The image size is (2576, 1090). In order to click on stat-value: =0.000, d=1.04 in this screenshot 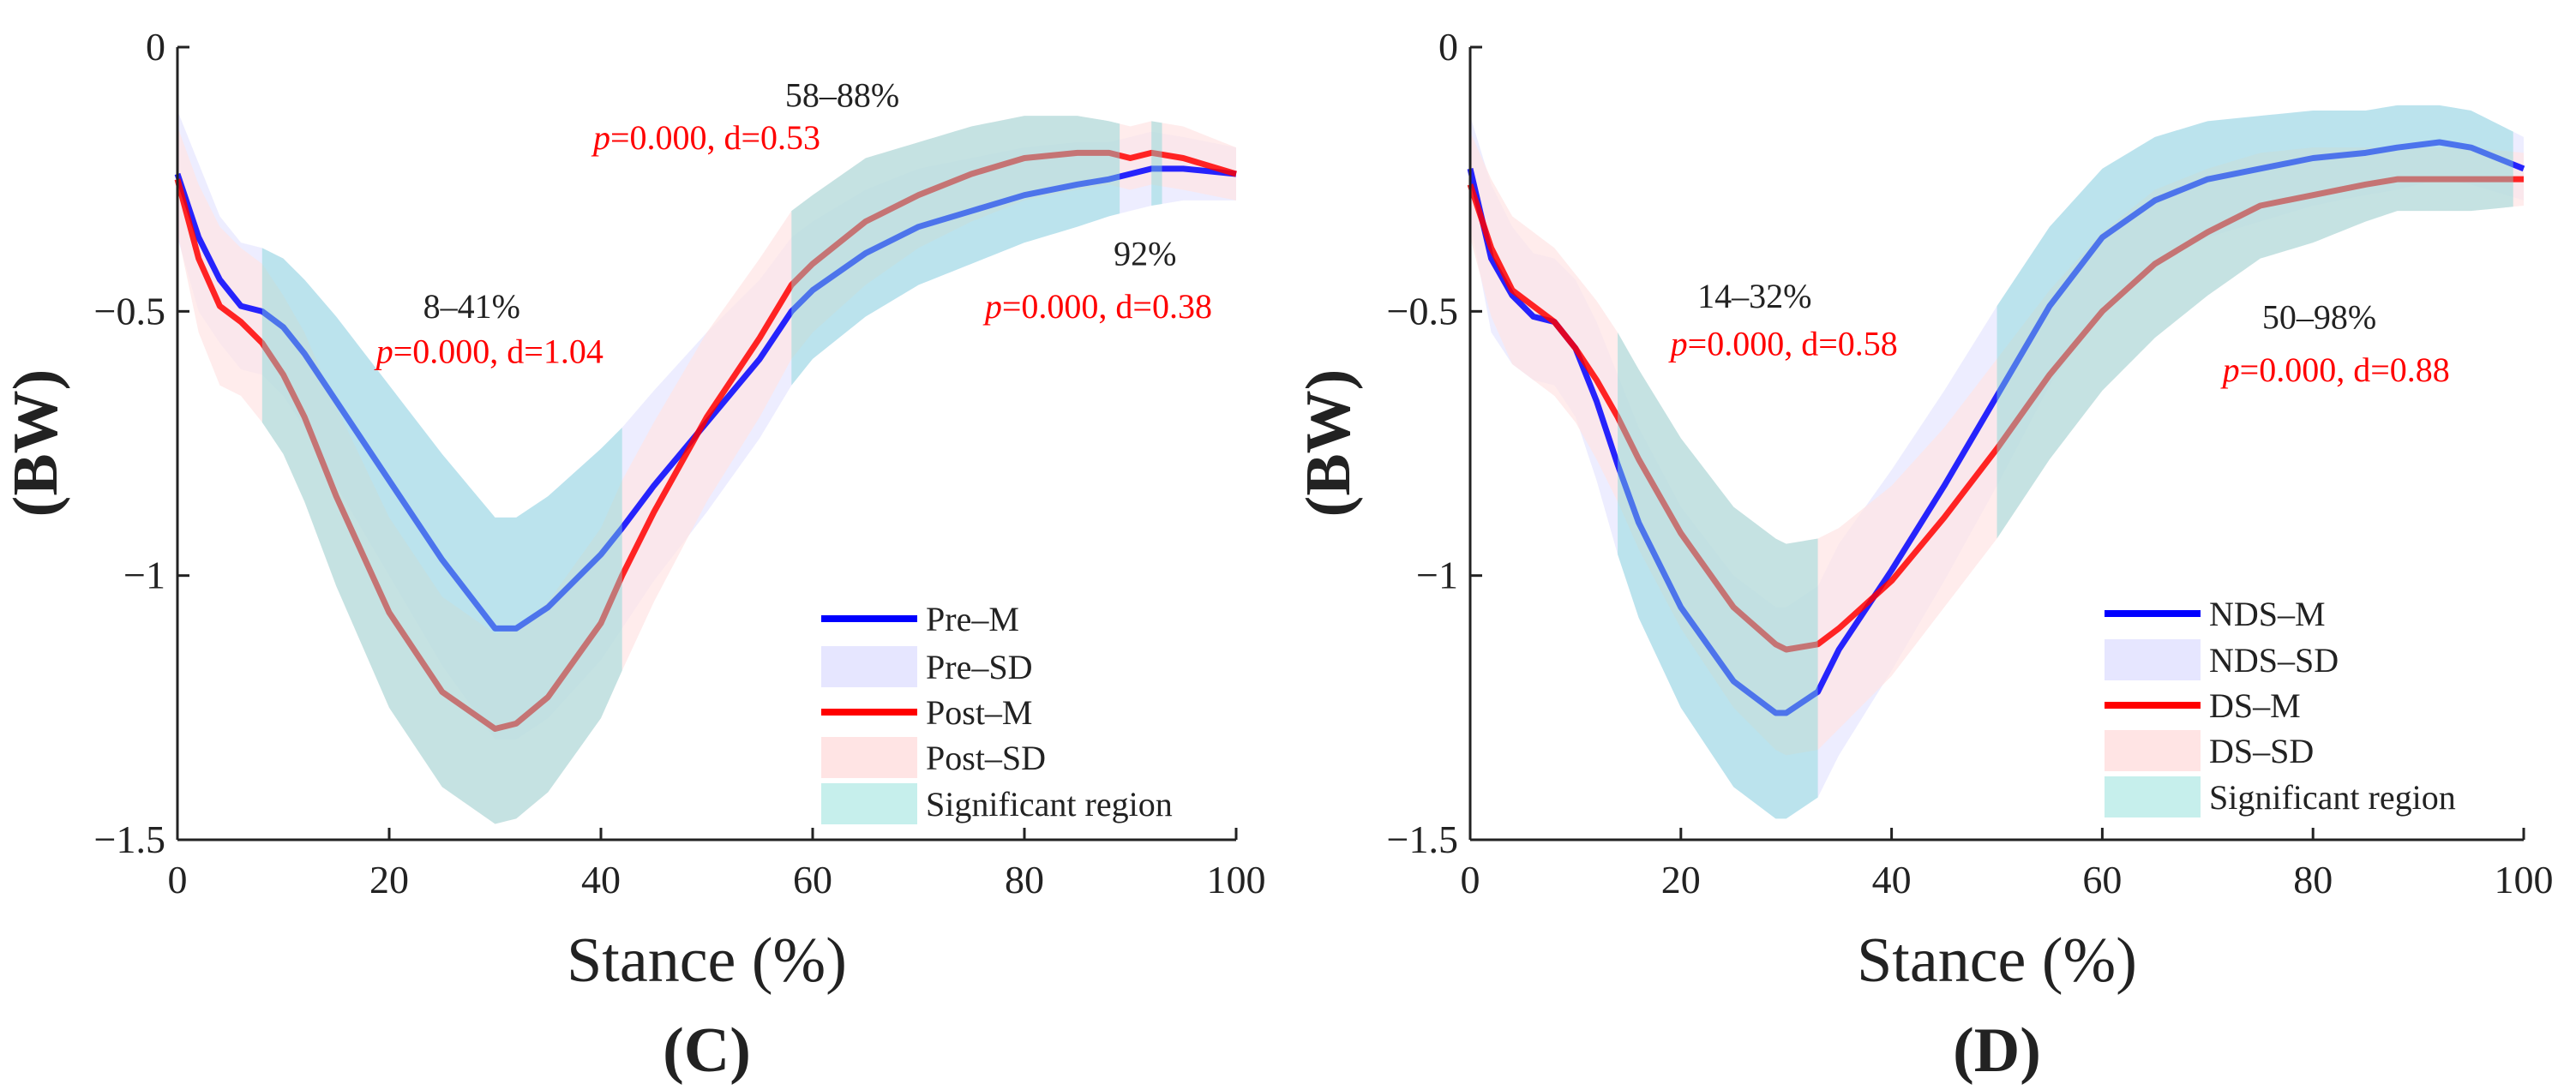, I will do `click(498, 351)`.